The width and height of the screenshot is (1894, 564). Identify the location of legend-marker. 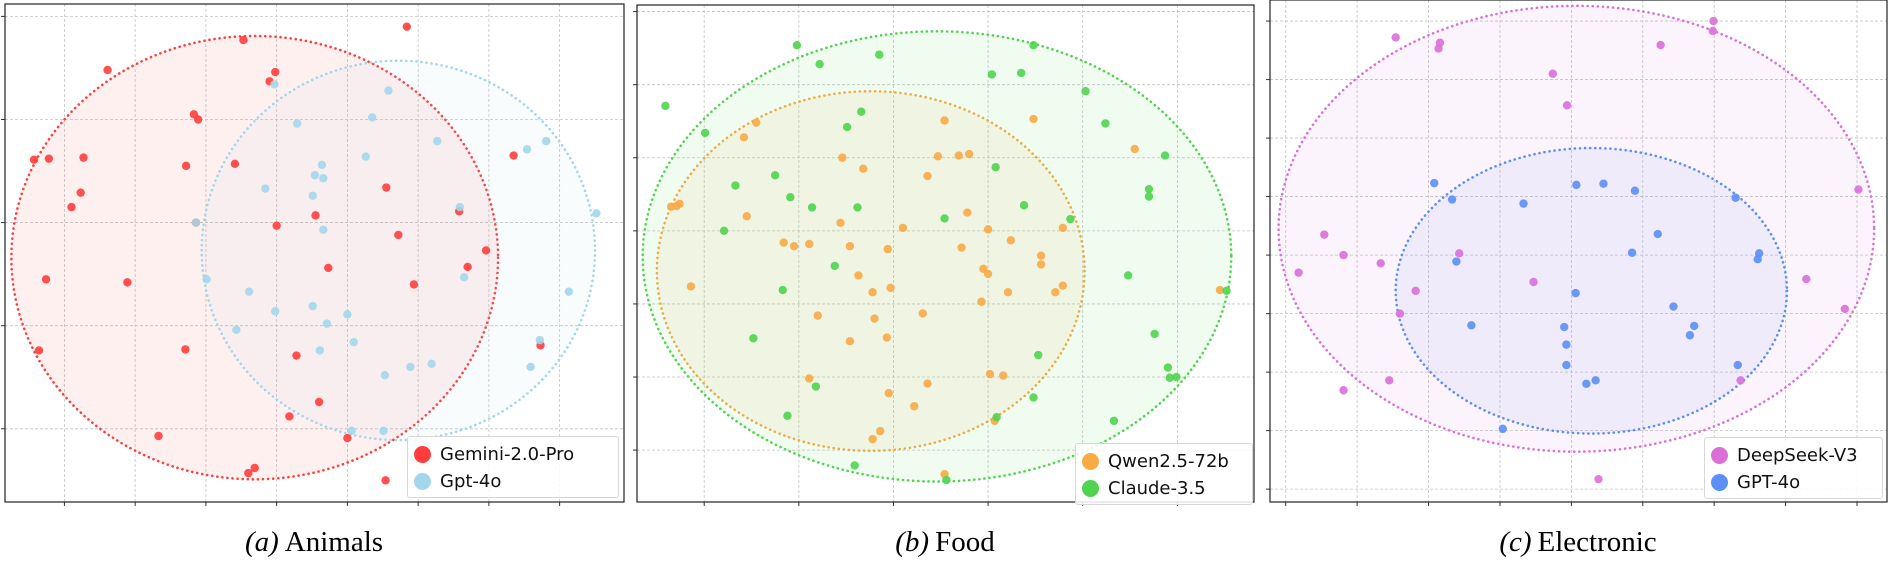
(1719, 482).